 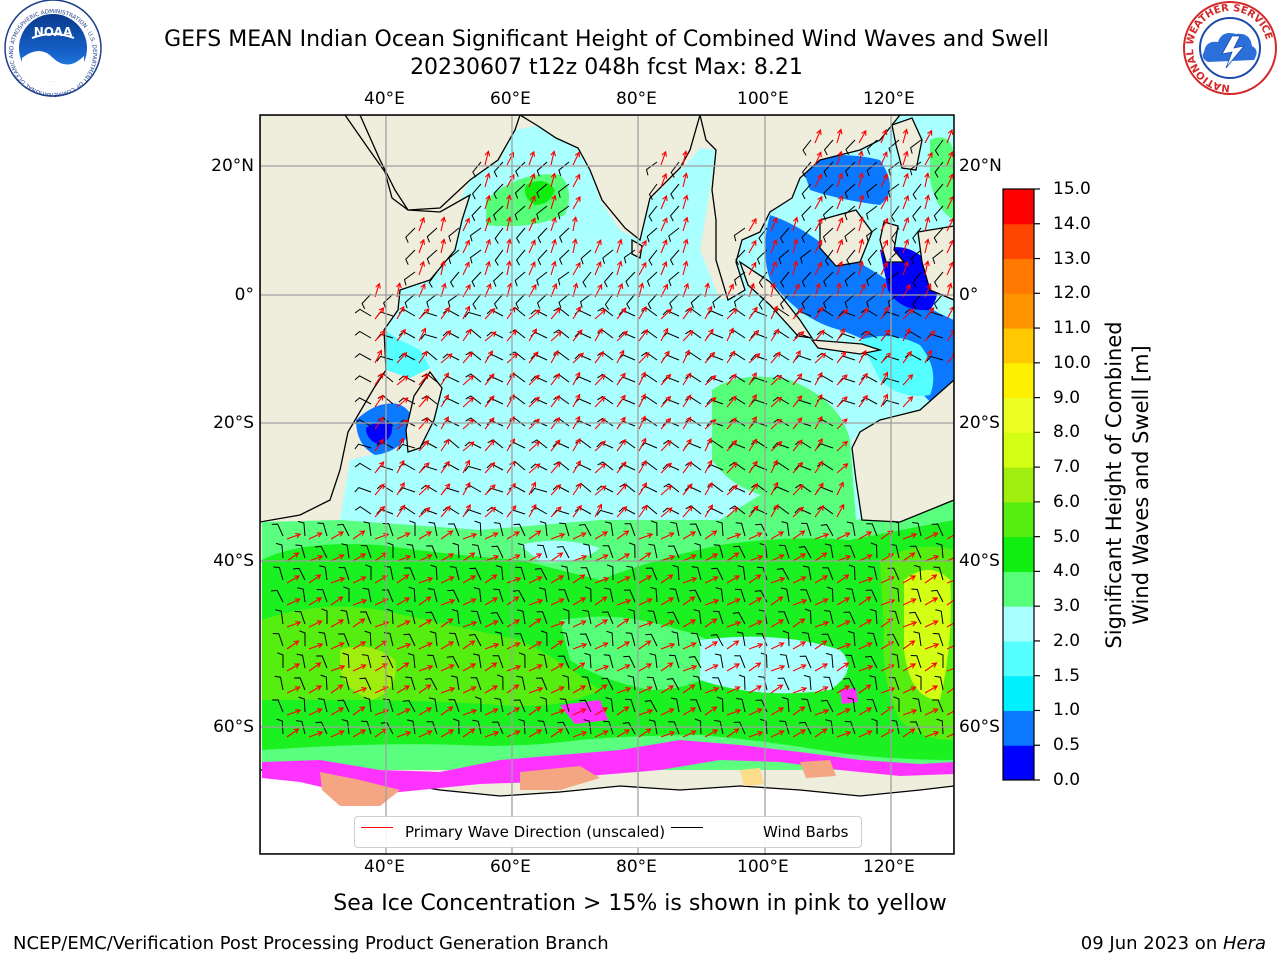 I want to click on lon-tick-bottom-120e: 120°E, so click(x=889, y=867).